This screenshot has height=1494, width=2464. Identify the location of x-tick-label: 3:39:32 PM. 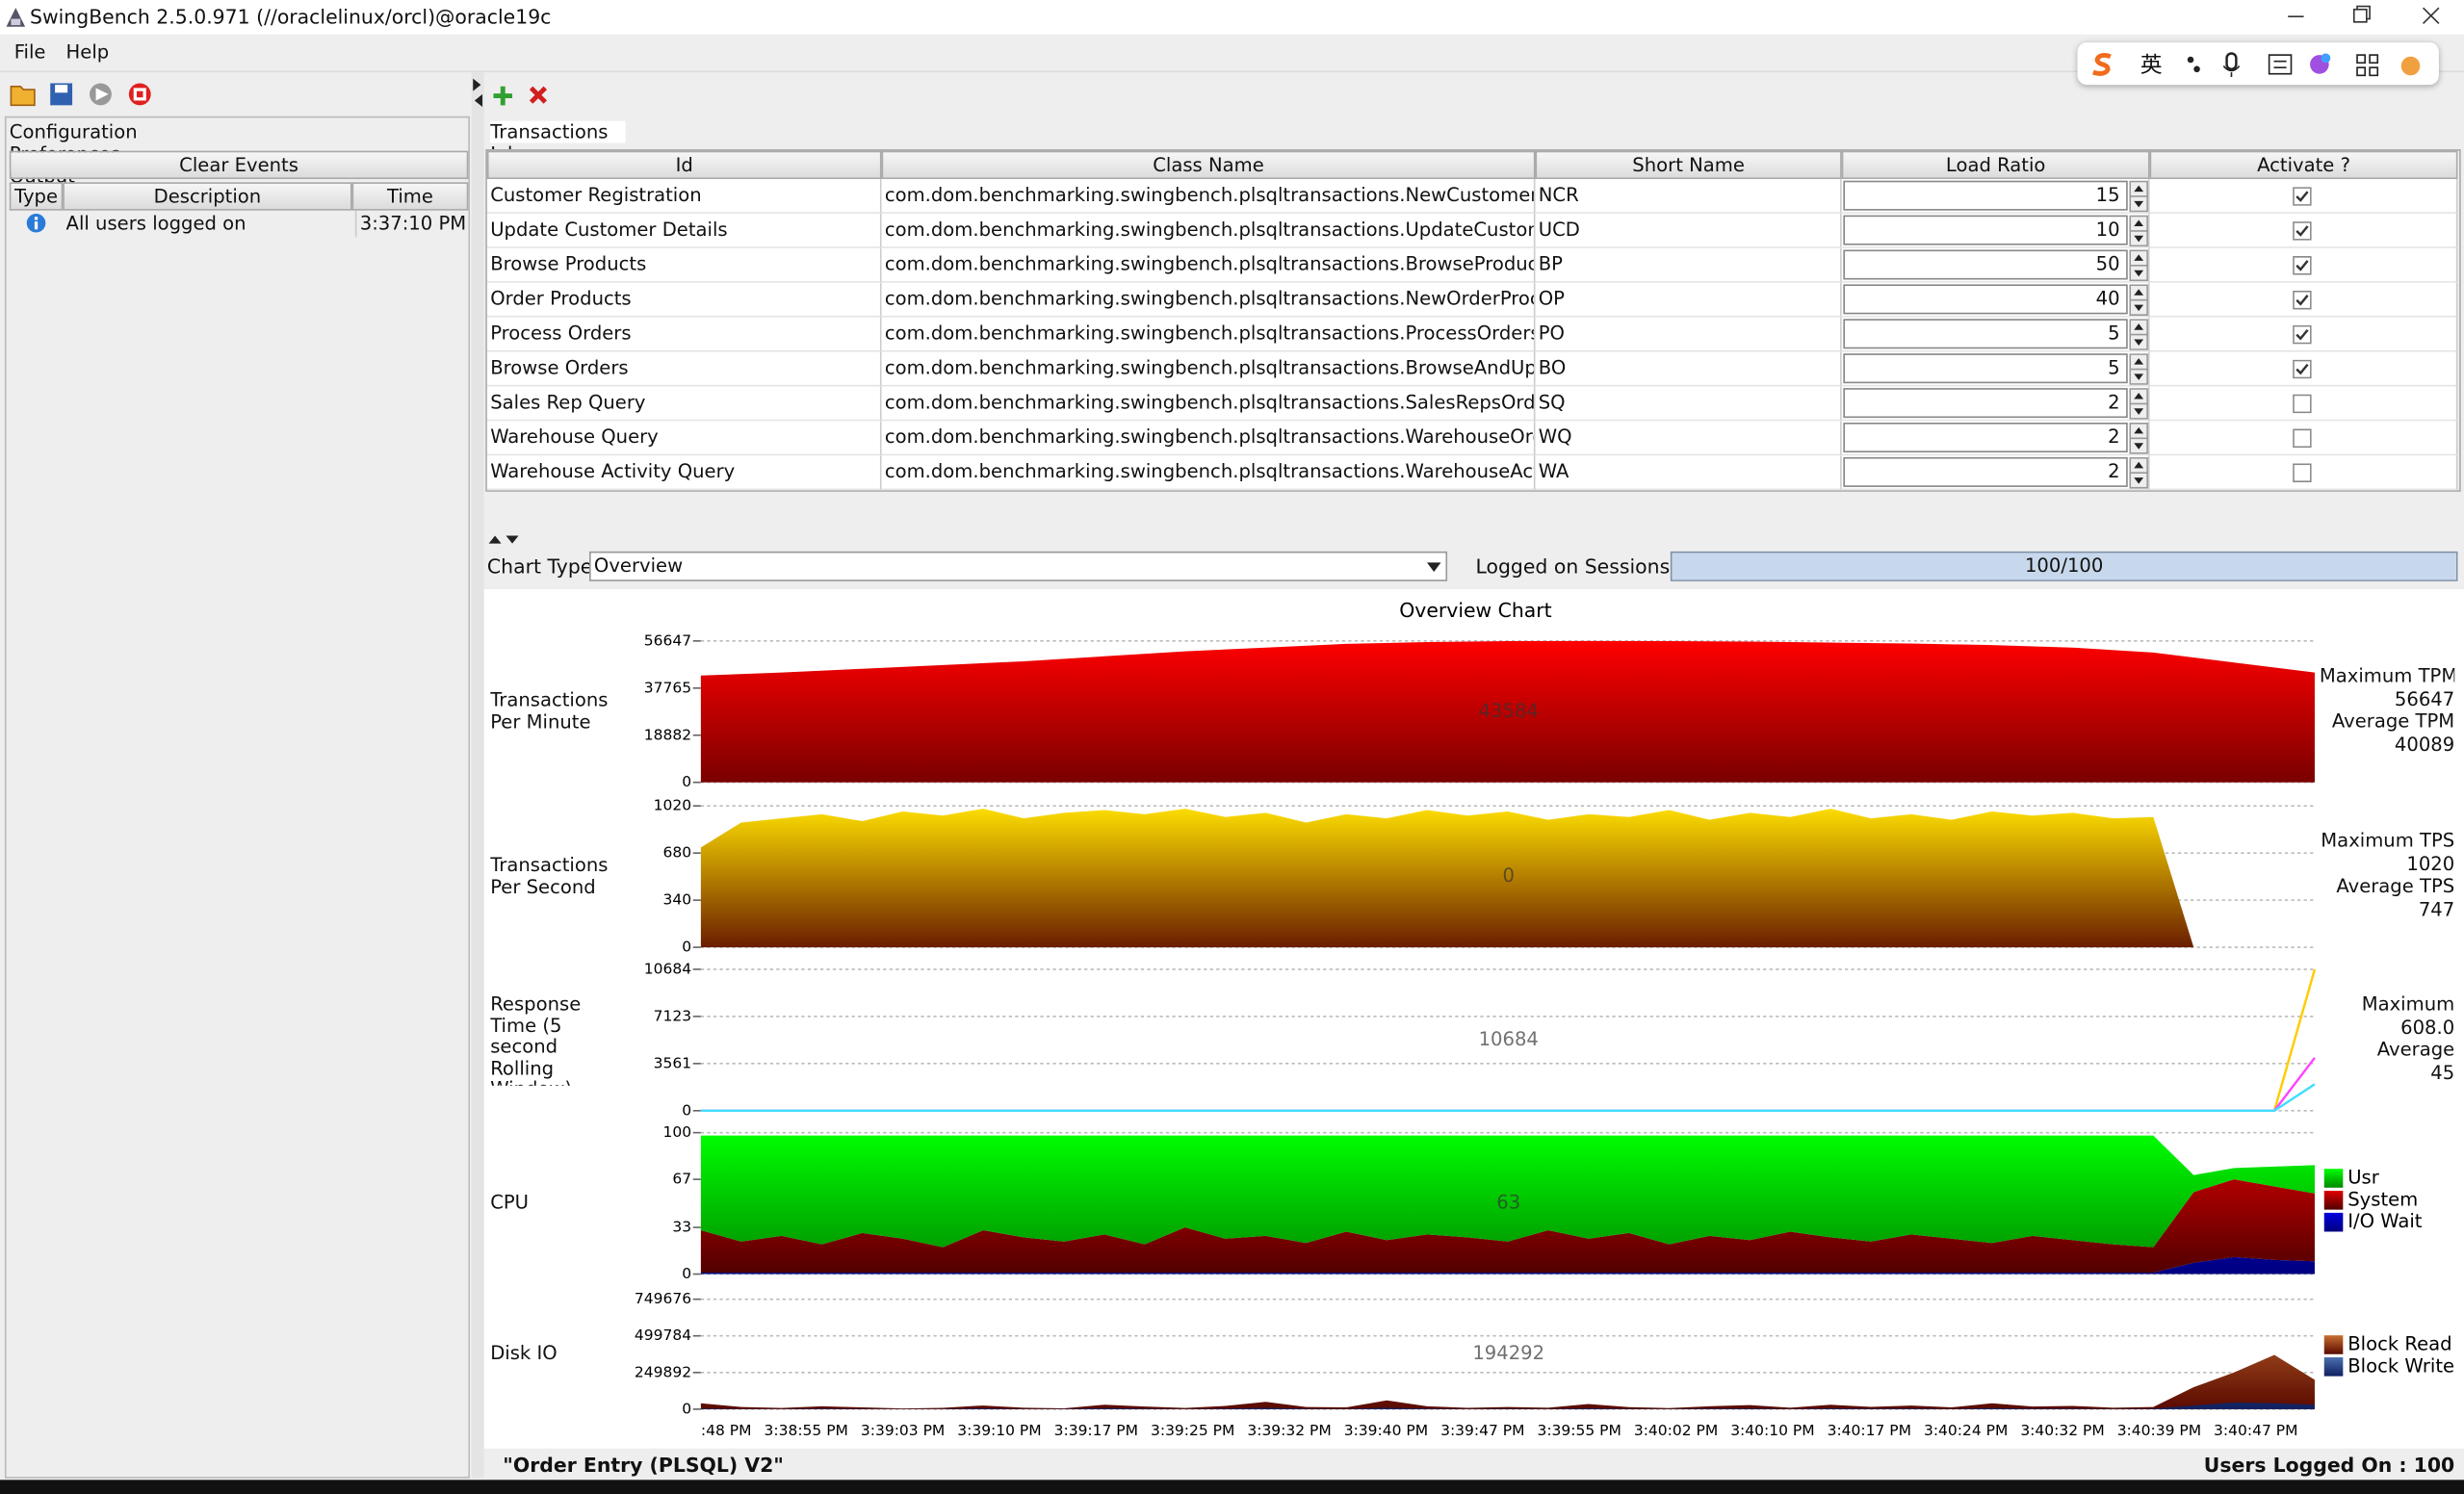
(1289, 1431).